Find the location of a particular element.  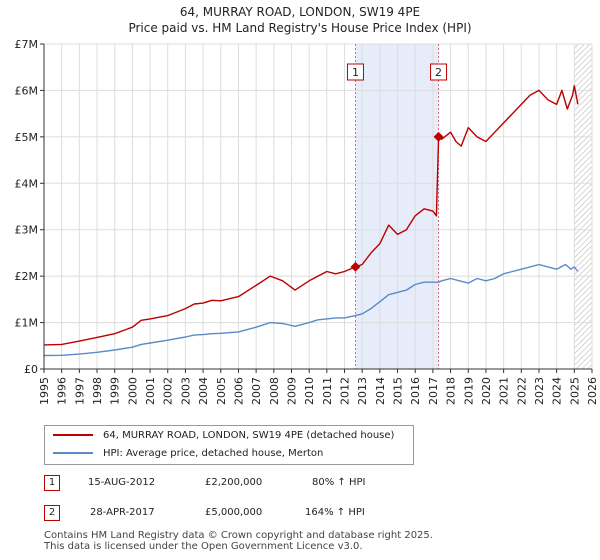

y-tick-label: £6M is located at coordinates (27, 90).